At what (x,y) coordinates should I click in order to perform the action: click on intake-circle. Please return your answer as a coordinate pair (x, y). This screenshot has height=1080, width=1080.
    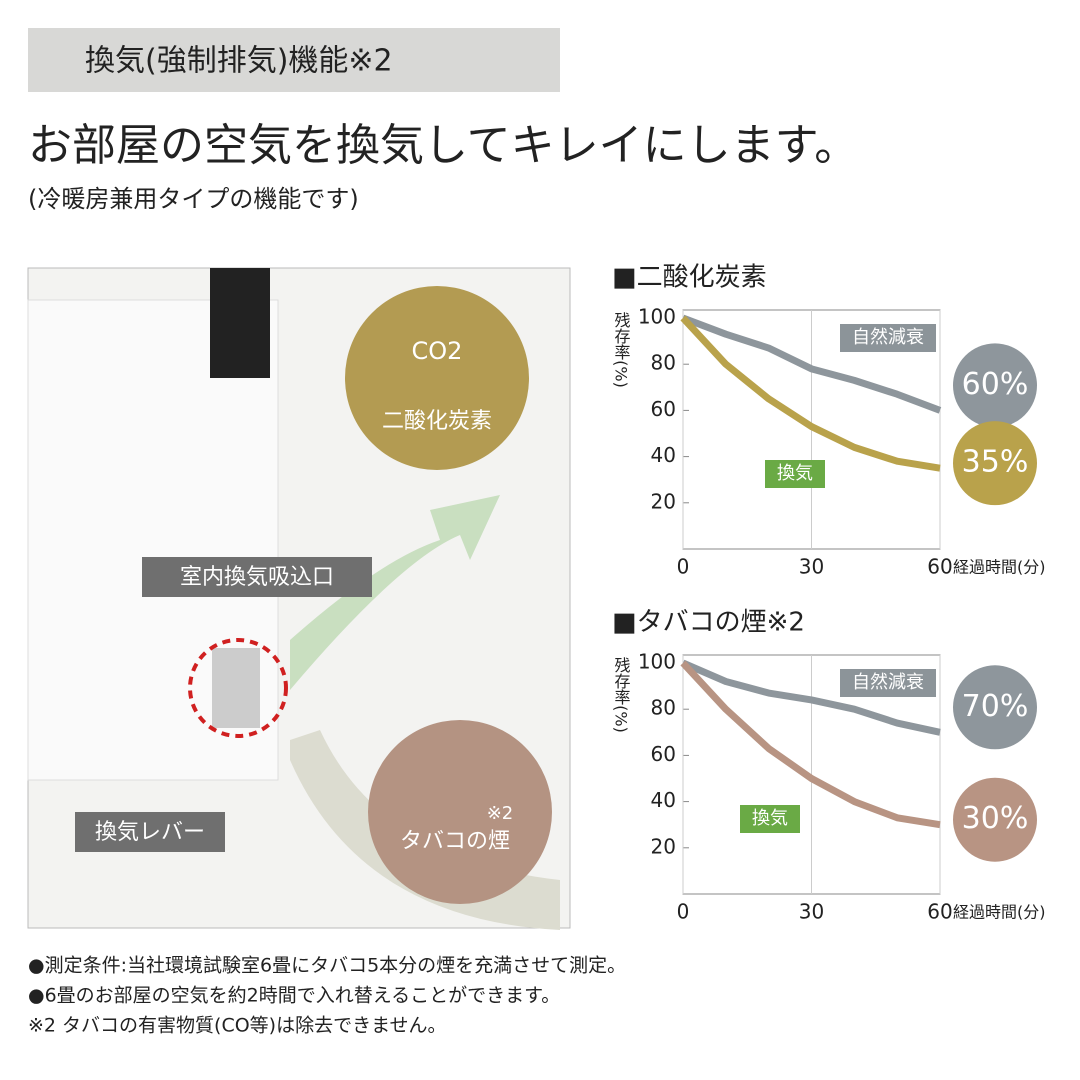
    Looking at the image, I should click on (238, 688).